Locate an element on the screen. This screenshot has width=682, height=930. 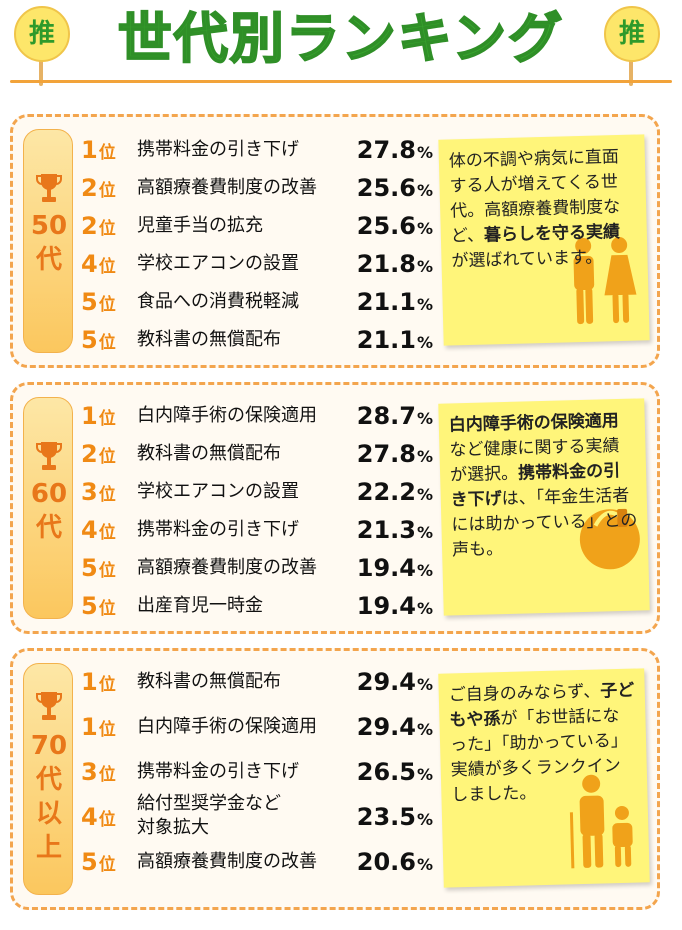
ranking-item: 学校エアコンの設置 is located at coordinates (218, 263).